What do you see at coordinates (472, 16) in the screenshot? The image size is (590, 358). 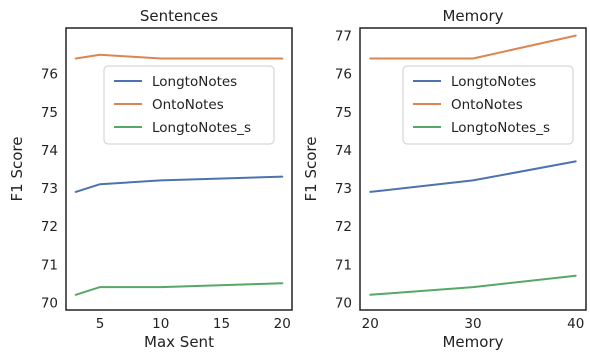 I see `chart-title: Memory` at bounding box center [472, 16].